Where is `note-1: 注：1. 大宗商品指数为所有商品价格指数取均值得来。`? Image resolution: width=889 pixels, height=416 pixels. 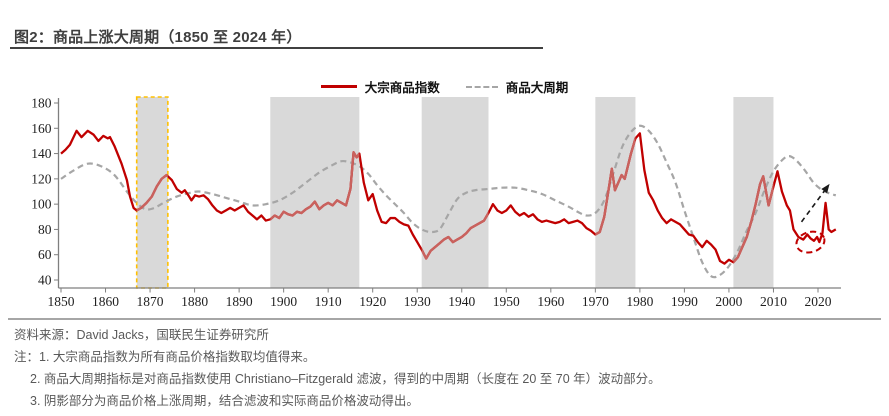
note-1: 注：1. 大宗商品指数为所有商品价格指数取均值得来。 is located at coordinates (165, 357).